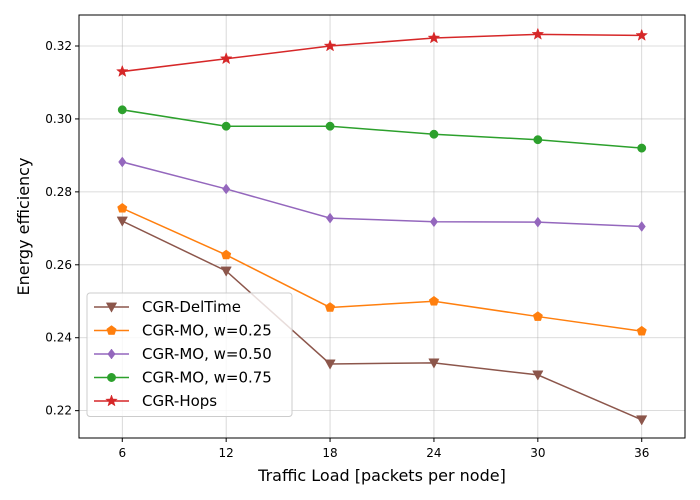 This screenshot has width=700, height=500. I want to click on x-tick-label: 12, so click(226, 453).